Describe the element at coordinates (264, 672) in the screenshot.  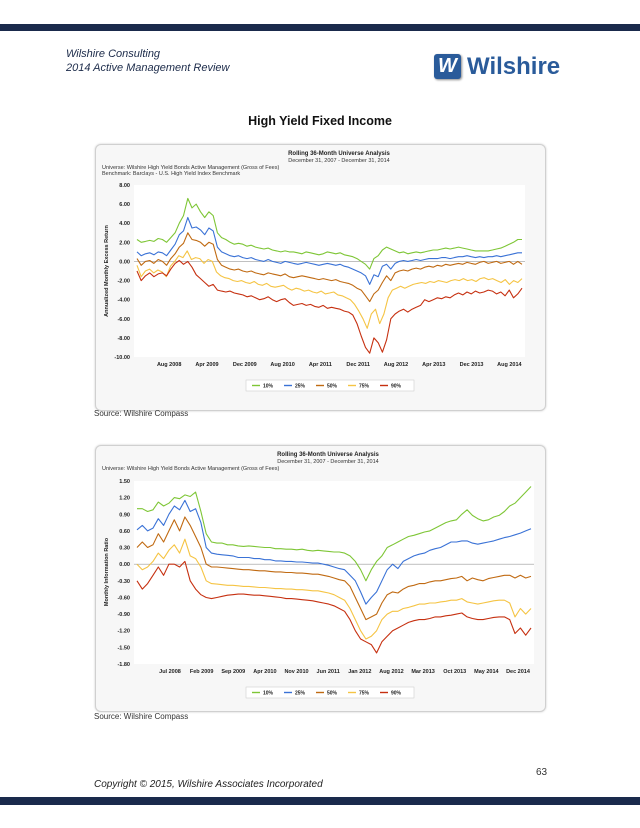
I see `x-tick-label: Apr 2010` at that location.